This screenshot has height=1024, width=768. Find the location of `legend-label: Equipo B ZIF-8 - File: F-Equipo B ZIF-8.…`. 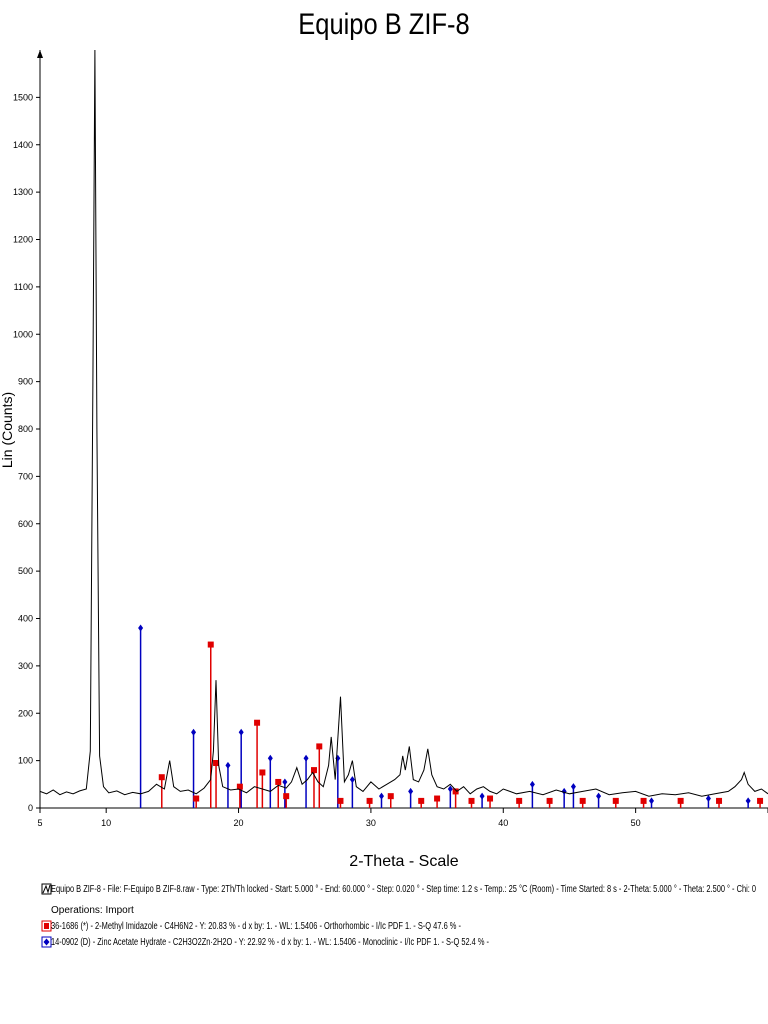

legend-label: Equipo B ZIF-8 - File: F-Equipo B ZIF-8.… is located at coordinates (403, 889).